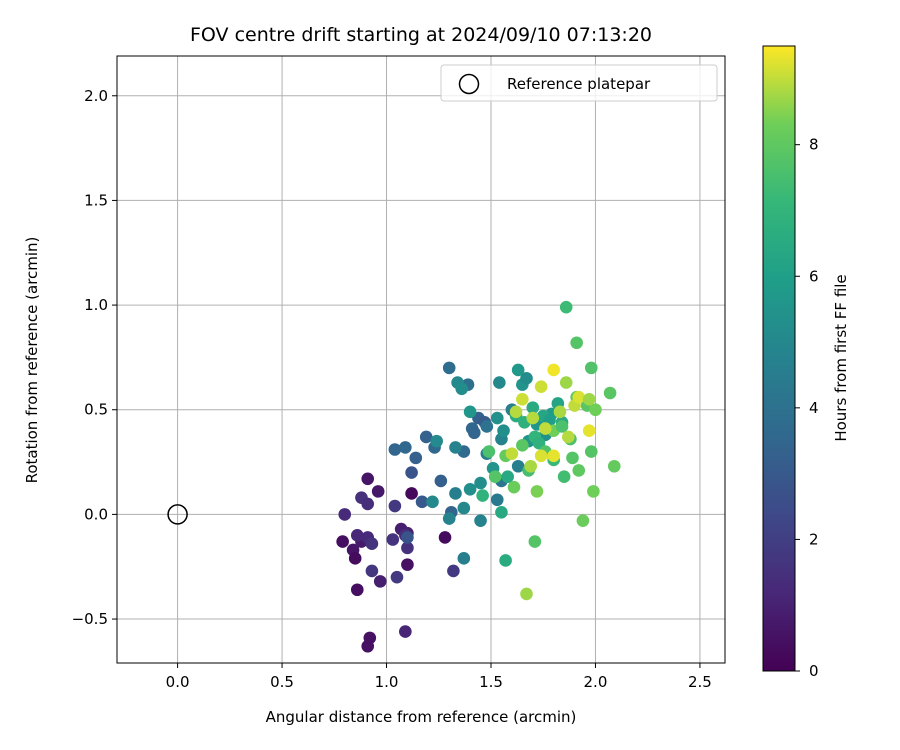 The height and width of the screenshot is (750, 900). Describe the element at coordinates (814, 145) in the screenshot. I see `colorbar-tick-label: 8` at that location.